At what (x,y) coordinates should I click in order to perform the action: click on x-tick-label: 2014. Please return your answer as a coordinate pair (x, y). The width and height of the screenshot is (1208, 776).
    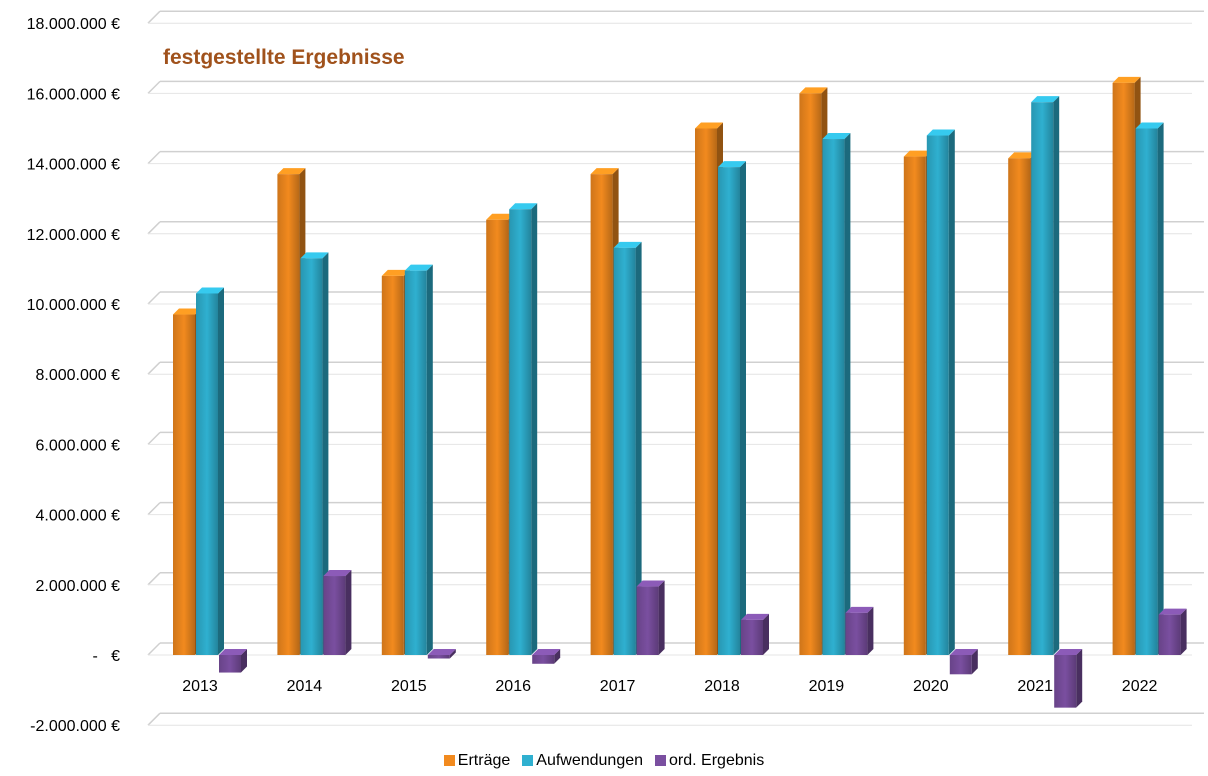
    Looking at the image, I should click on (305, 686).